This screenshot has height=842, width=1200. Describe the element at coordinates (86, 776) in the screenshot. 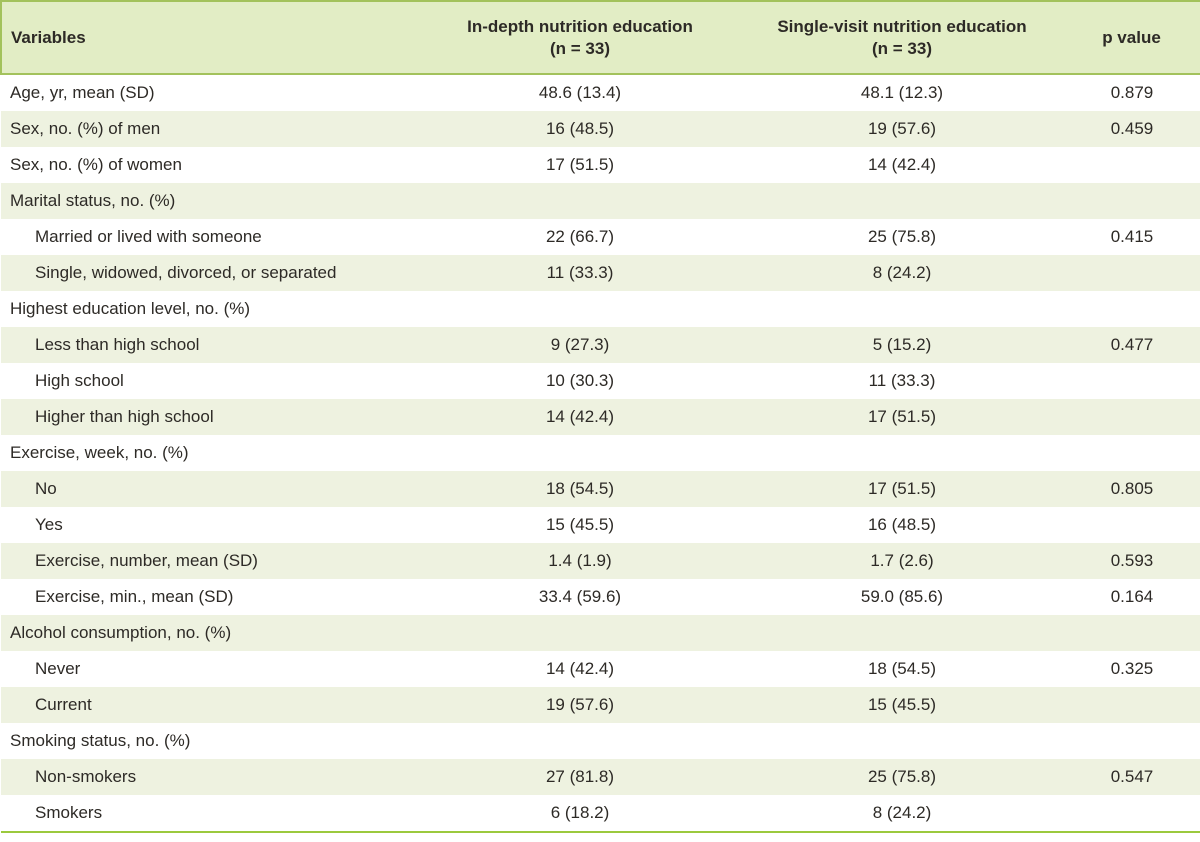

I see `variable-cell: Non-smokers` at that location.